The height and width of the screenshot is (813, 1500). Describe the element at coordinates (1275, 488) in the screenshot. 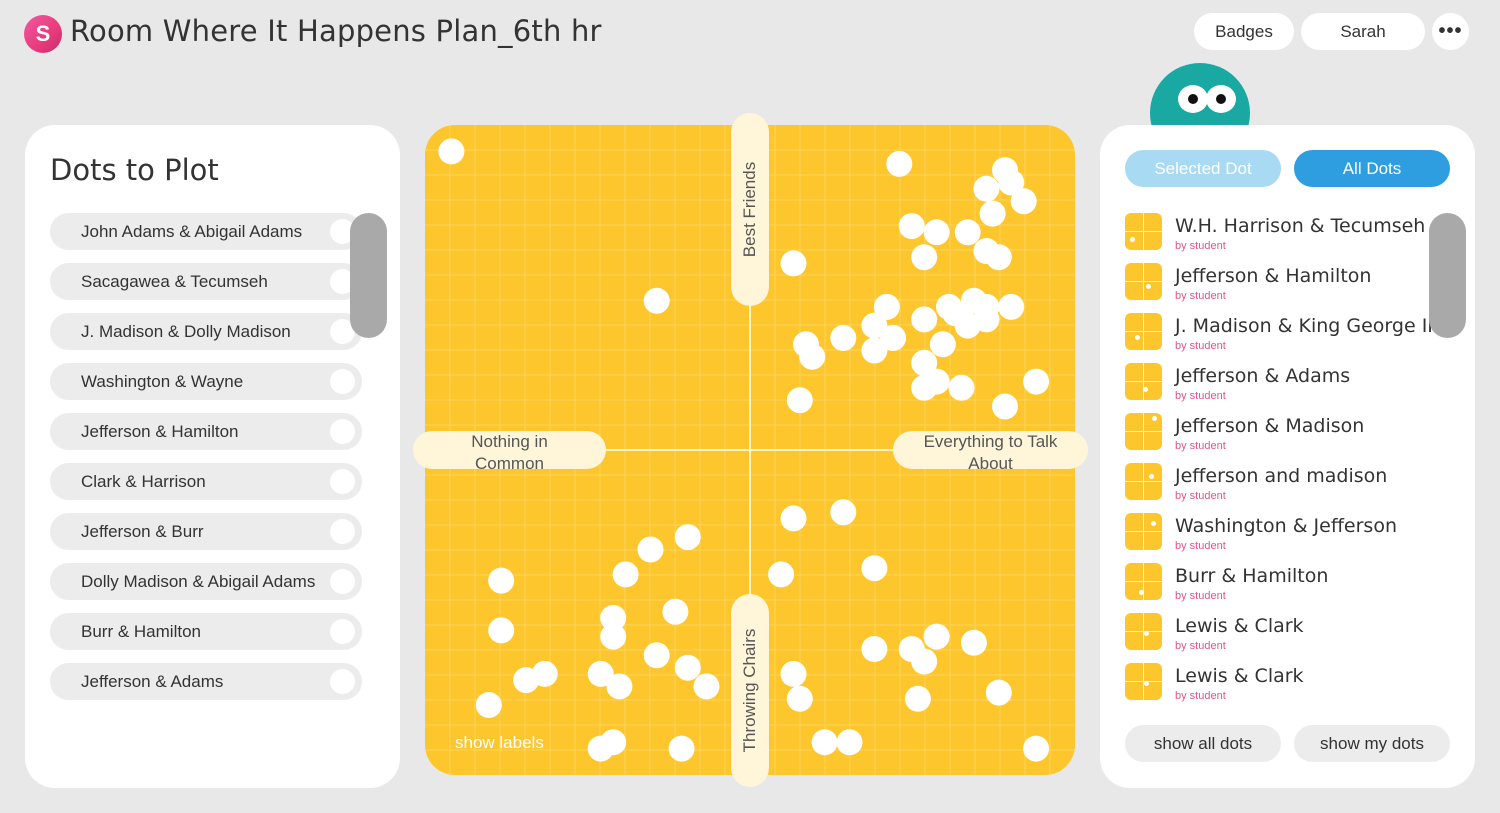

I see `plotted-dot-item: Jefferson and madison by student` at that location.